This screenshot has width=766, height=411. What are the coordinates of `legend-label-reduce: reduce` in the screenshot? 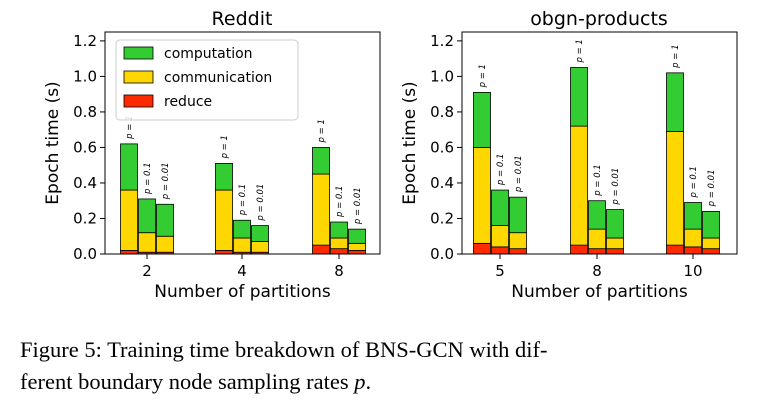 It's located at (188, 102).